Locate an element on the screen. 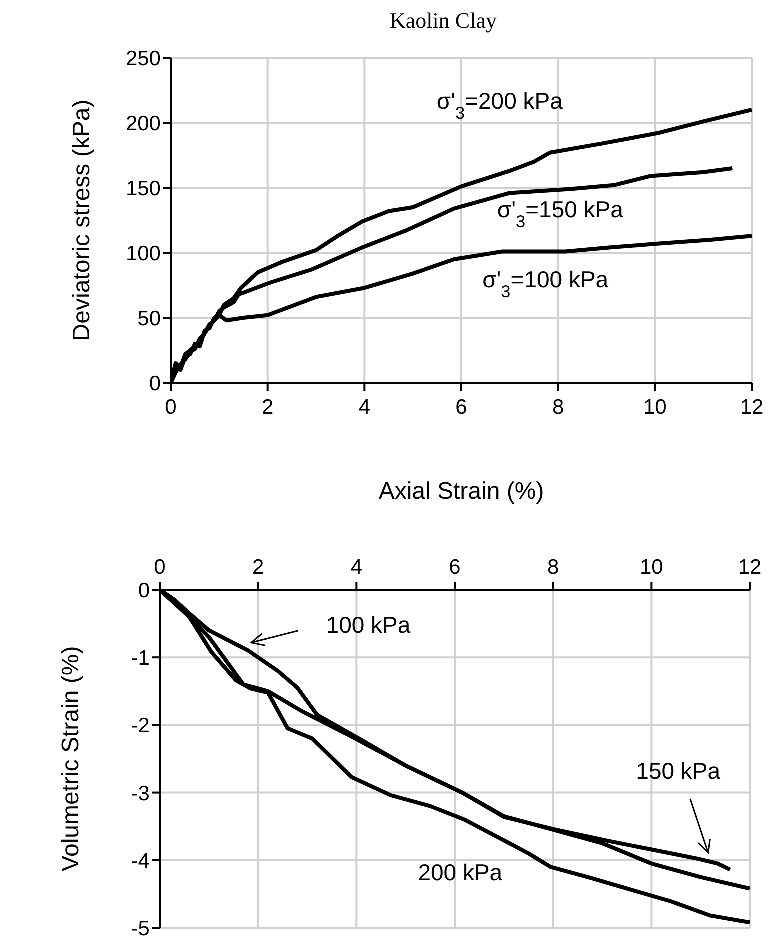 The image size is (777, 947). series-label: σ'$_{3}$=100 kPa is located at coordinates (545, 284).